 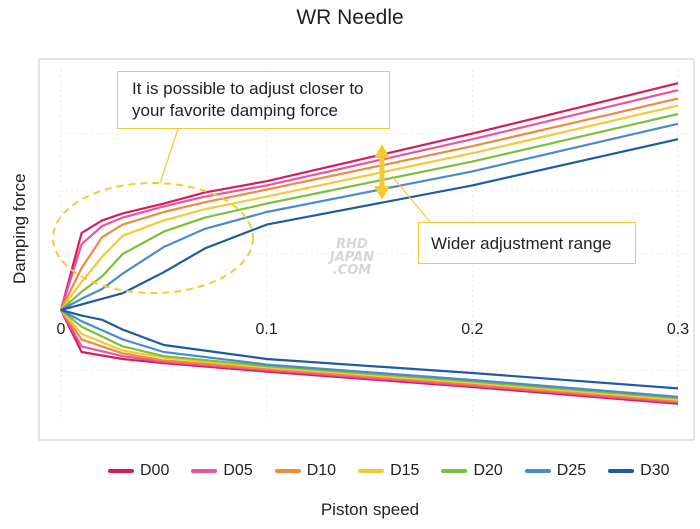 I want to click on legend: D00 D05 D10 D15 D20 D25 D30, so click(x=389, y=471).